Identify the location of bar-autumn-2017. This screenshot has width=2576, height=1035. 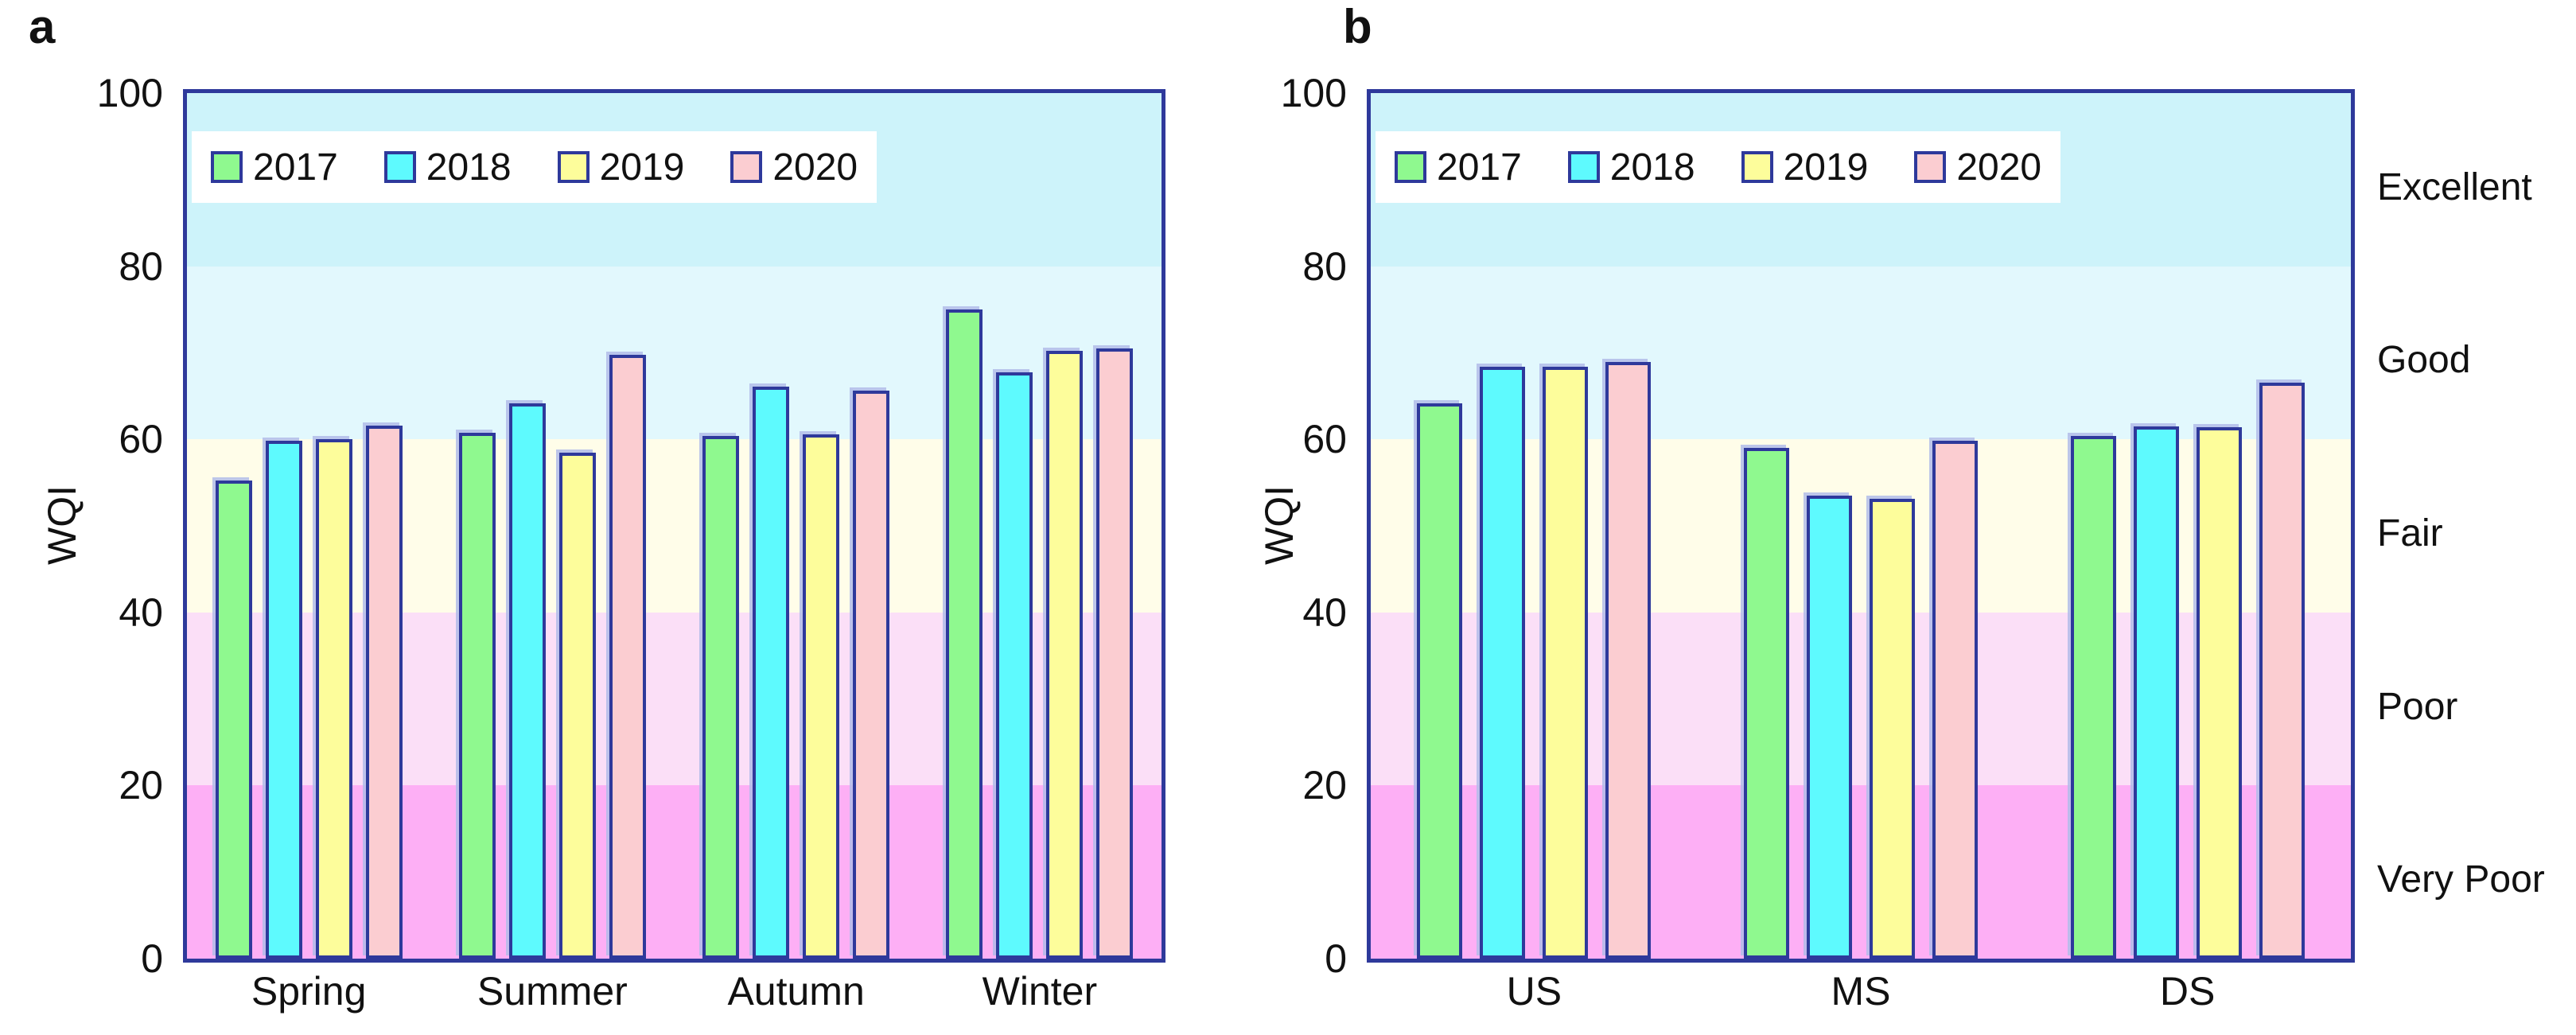
(721, 697).